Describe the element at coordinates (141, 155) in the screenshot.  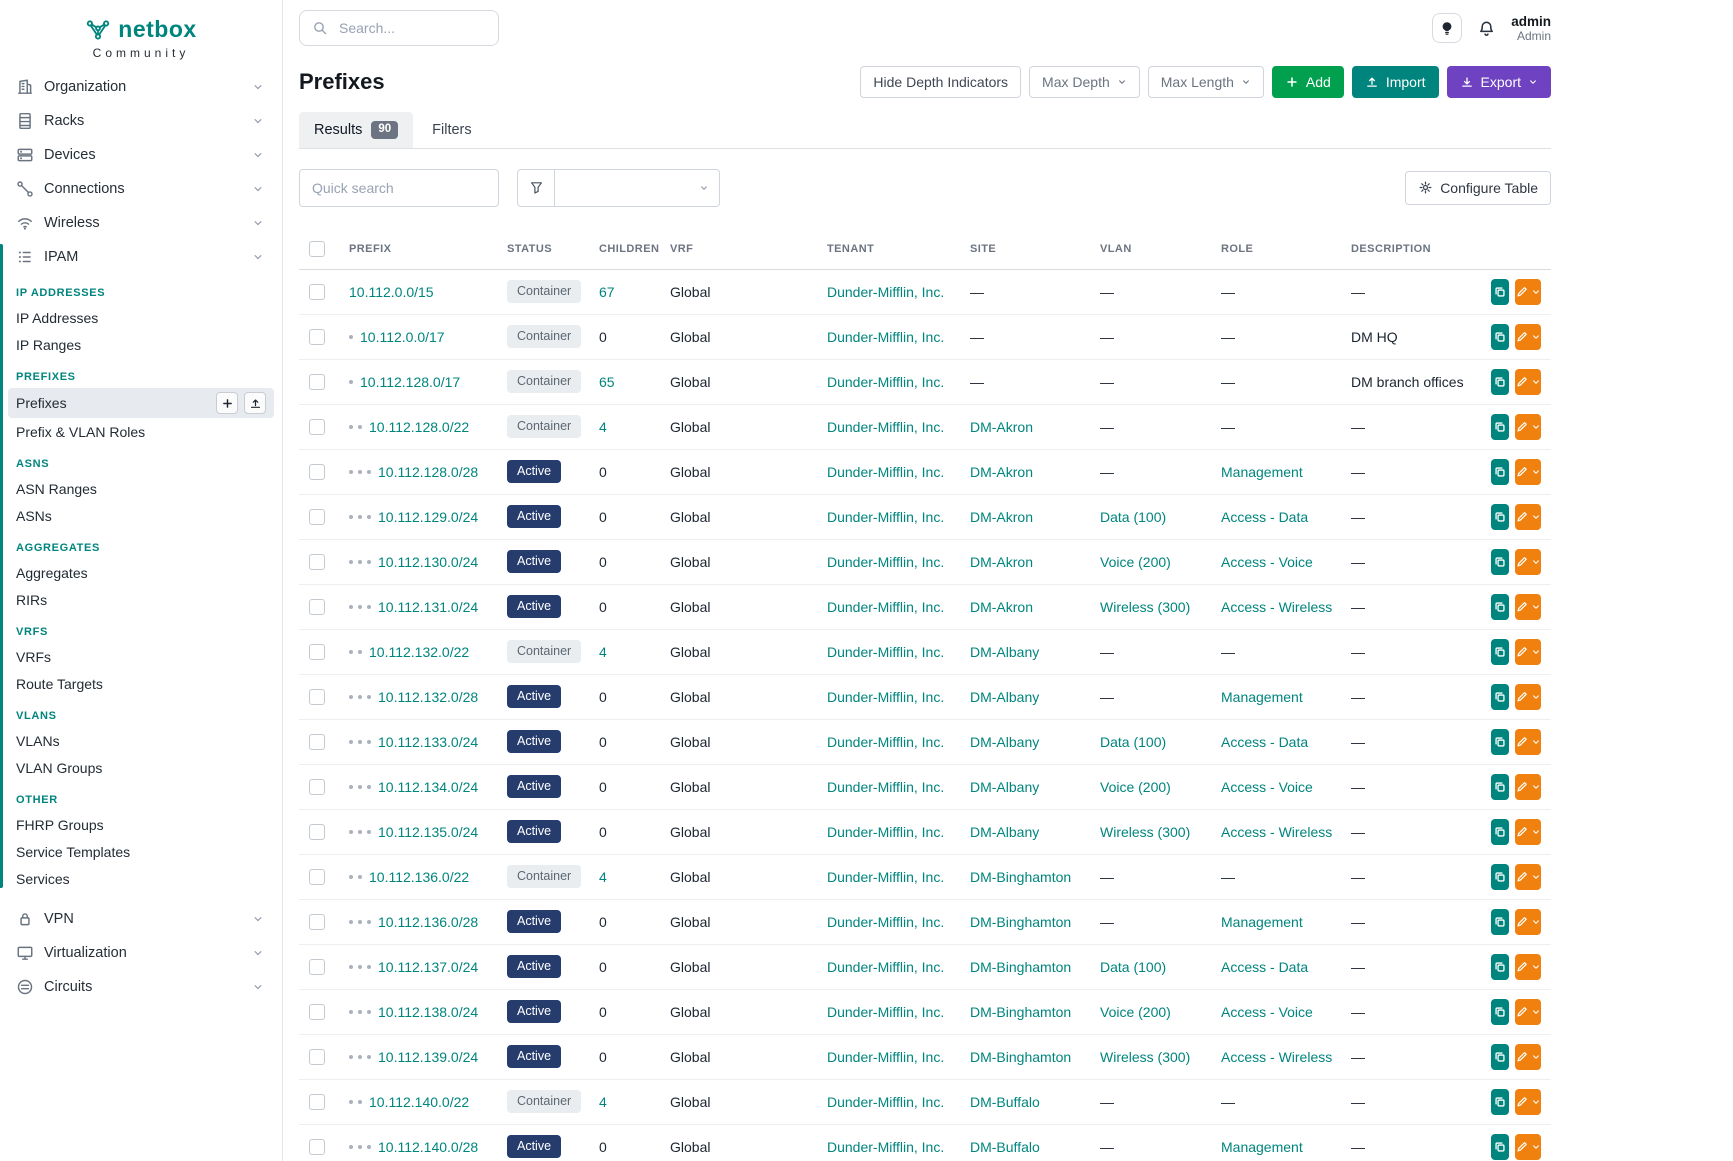
I see `sidebar-item-devices: Devices` at that location.